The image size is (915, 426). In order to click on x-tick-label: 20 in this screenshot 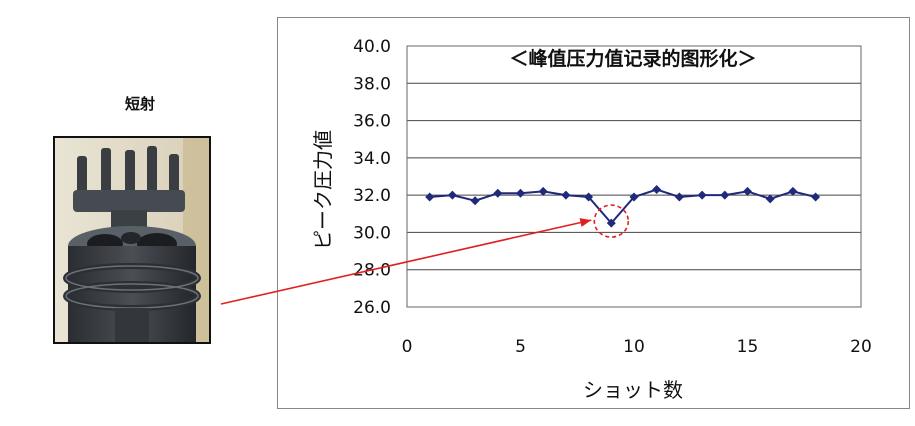, I will do `click(861, 347)`.